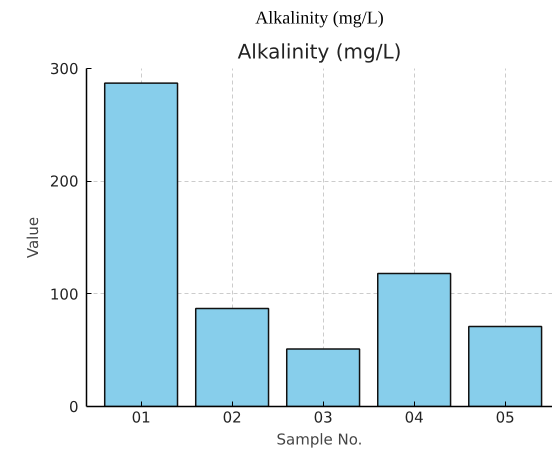 The image size is (552, 451). I want to click on x-tick-label: 05, so click(505, 417).